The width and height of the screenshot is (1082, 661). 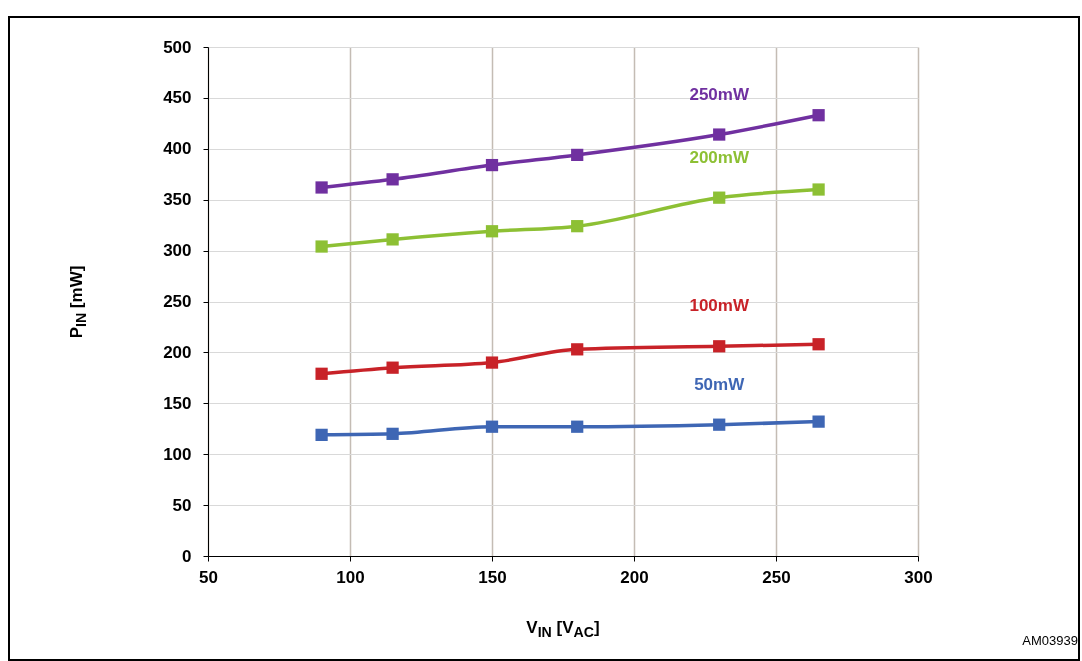 What do you see at coordinates (177, 454) in the screenshot?
I see `y-tick-label: 100` at bounding box center [177, 454].